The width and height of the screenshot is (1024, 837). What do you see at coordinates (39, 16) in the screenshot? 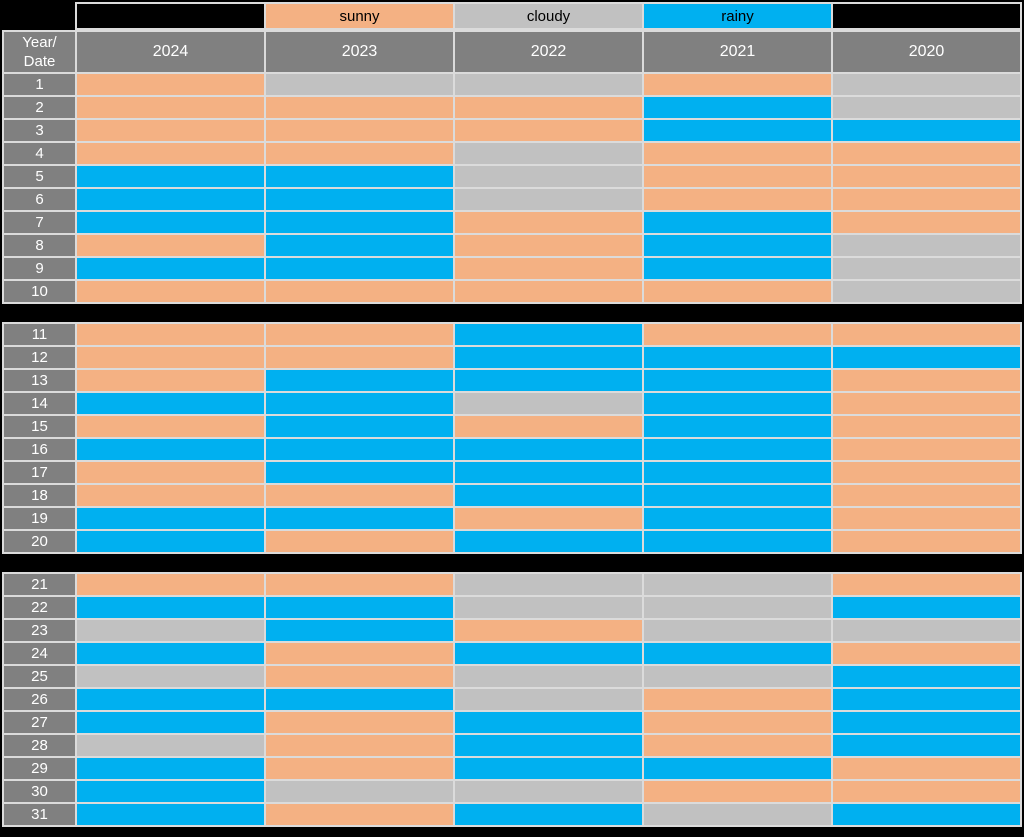
I see `legend-spacer` at bounding box center [39, 16].